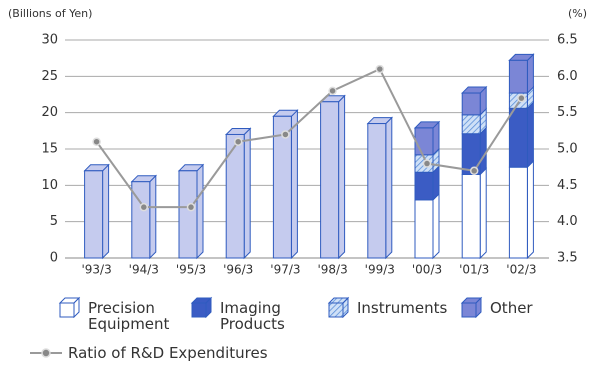 This screenshot has height=367, width=595. What do you see at coordinates (577, 13) in the screenshot?
I see `y2-axis-title: (%)` at bounding box center [577, 13].